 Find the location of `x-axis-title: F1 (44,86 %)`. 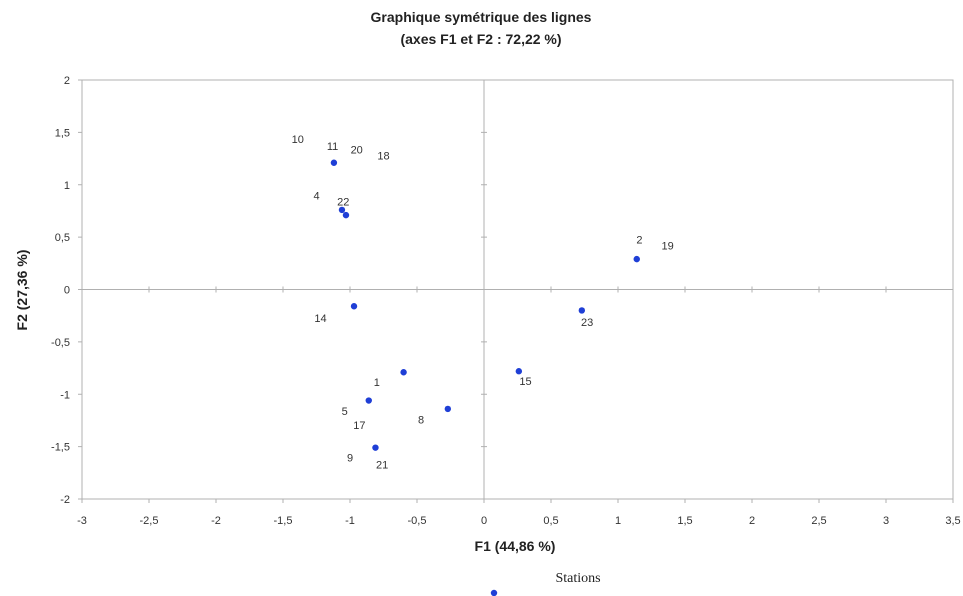

x-axis-title: F1 (44,86 %) is located at coordinates (515, 546).